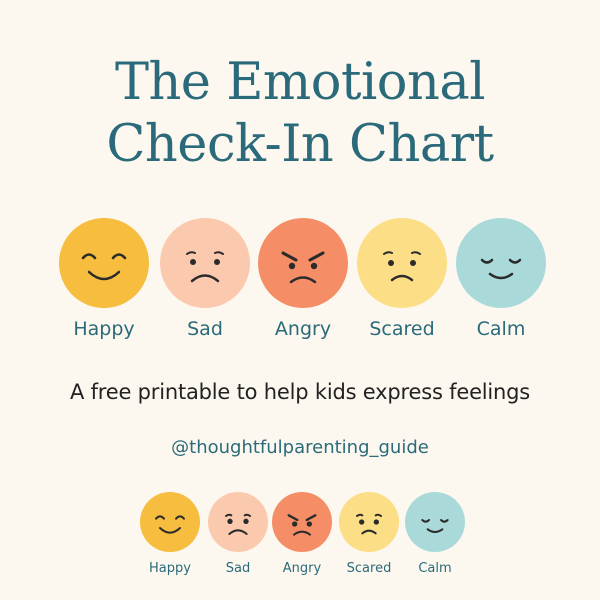 Image resolution: width=600 pixels, height=600 pixels. What do you see at coordinates (238, 568) in the screenshot?
I see `emotion-label-sad-small: Sad` at bounding box center [238, 568].